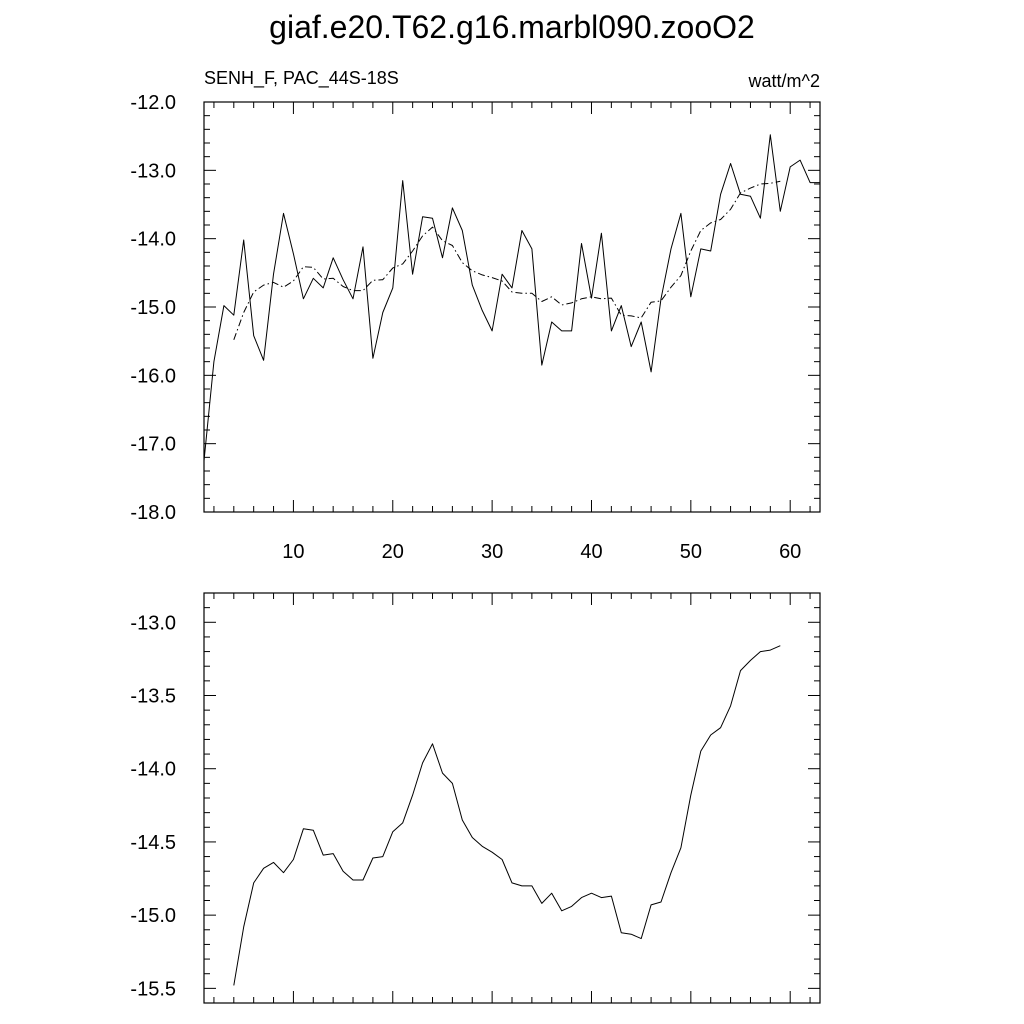  I want to click on top-y-tick-label: -18.0, so click(153, 513).